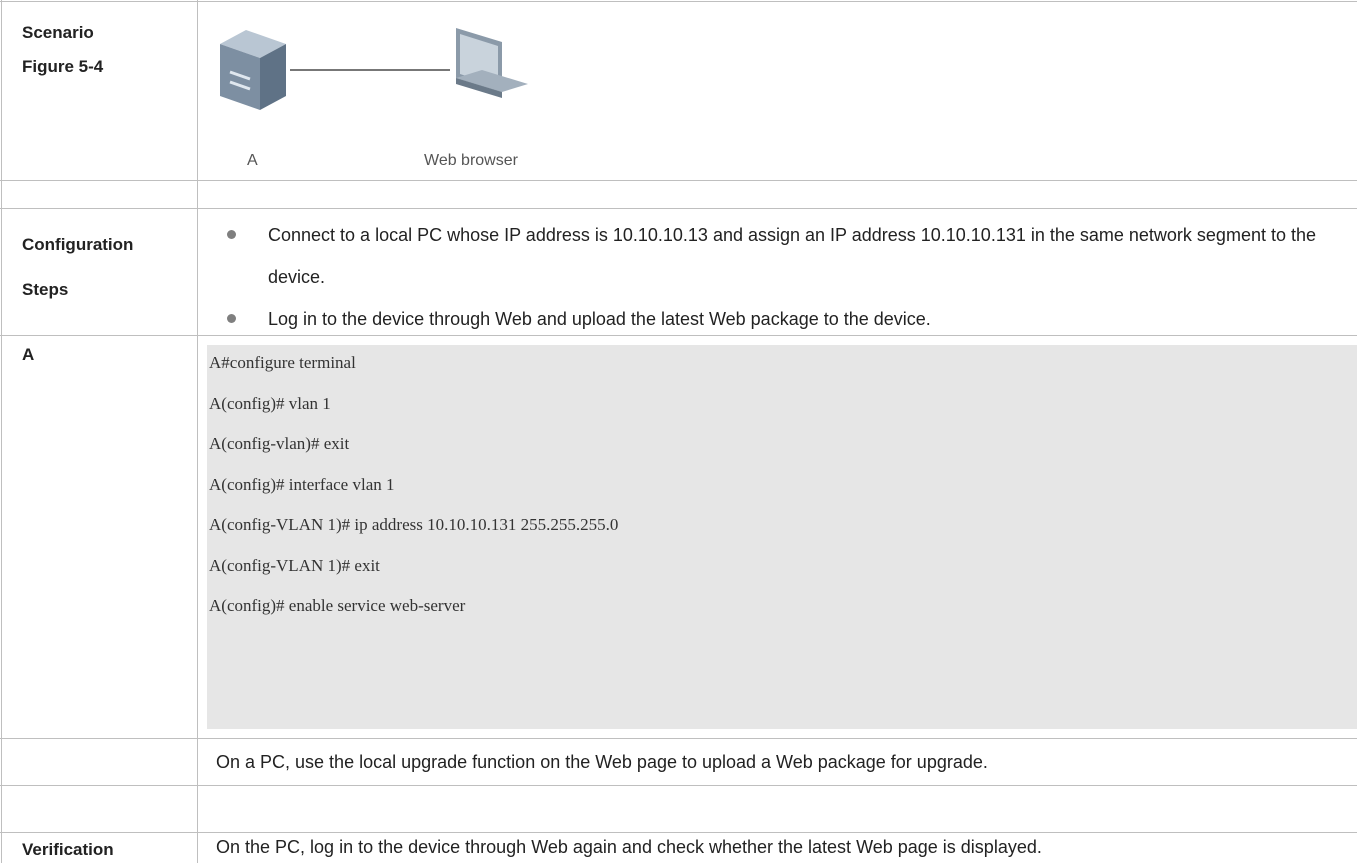  What do you see at coordinates (294, 565) in the screenshot?
I see `code-line: A(config-VLAN 1)# exit` at bounding box center [294, 565].